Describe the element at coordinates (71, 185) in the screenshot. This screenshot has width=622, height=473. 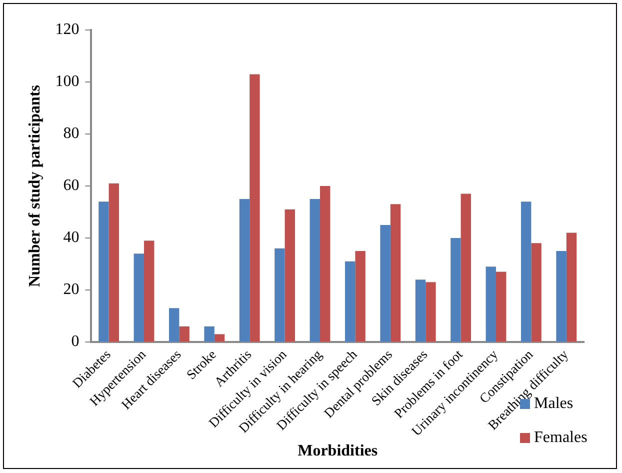
I see `y-tick-label: 60` at that location.